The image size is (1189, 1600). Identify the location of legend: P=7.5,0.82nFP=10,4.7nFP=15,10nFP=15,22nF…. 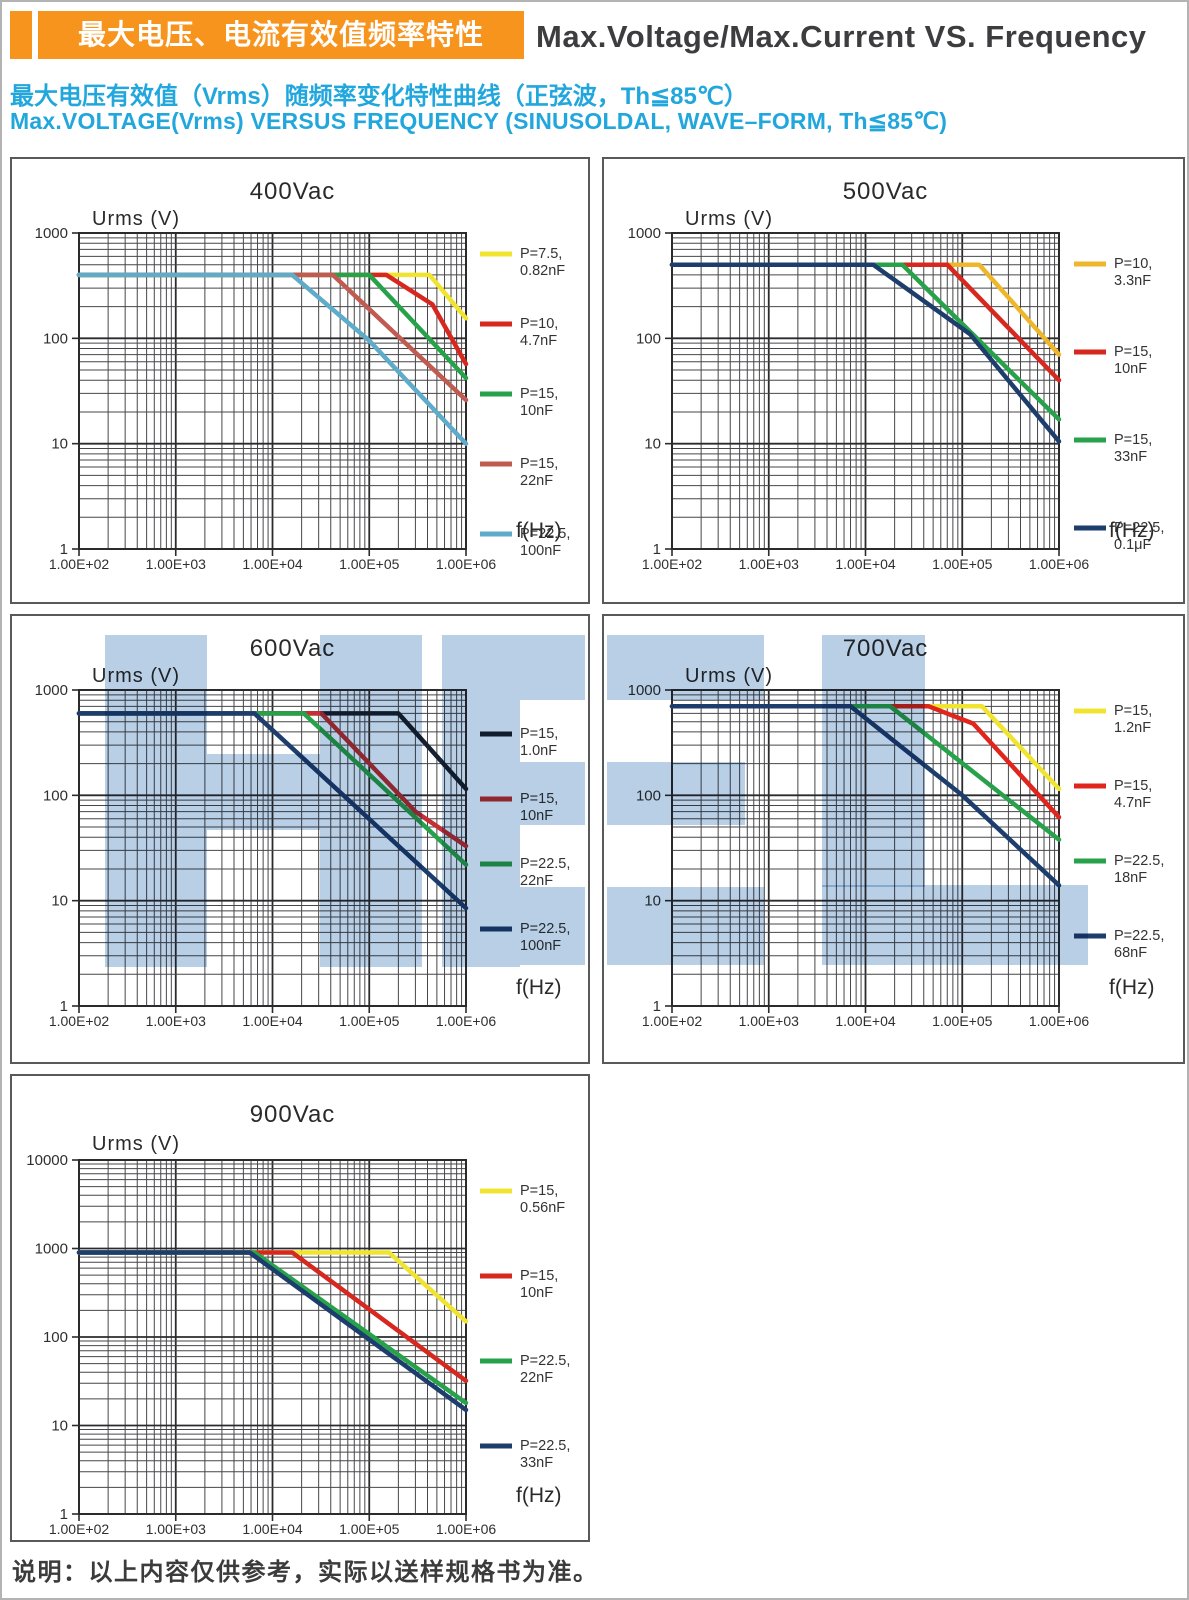
(525, 402).